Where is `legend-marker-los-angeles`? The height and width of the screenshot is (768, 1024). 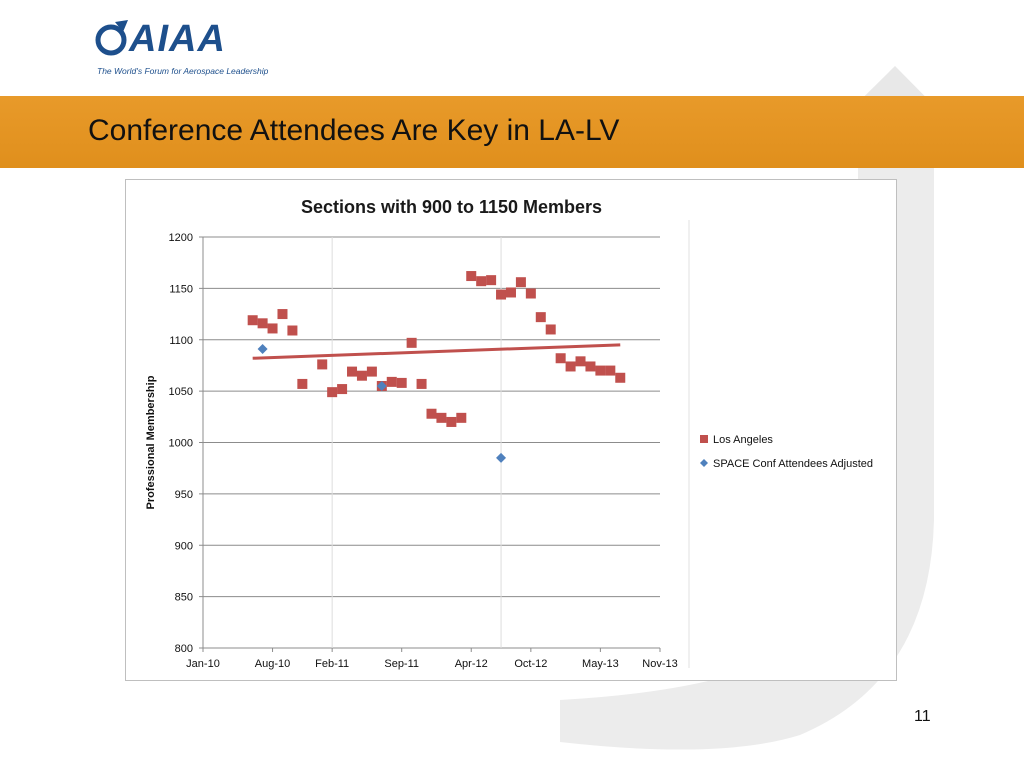
legend-marker-los-angeles is located at coordinates (704, 439).